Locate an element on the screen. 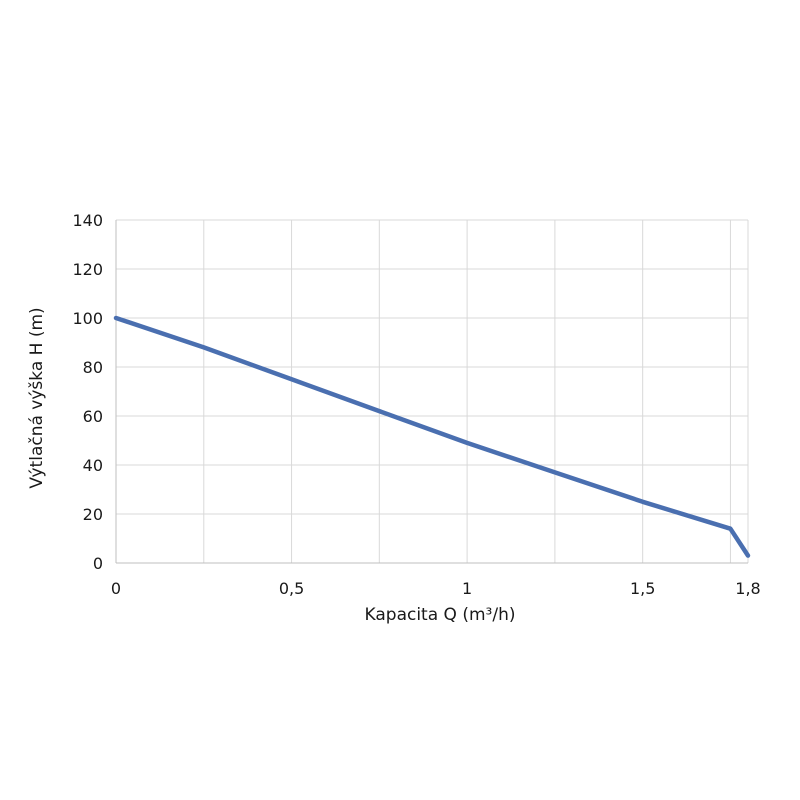 The width and height of the screenshot is (800, 800). y-tick-label: 80 is located at coordinates (93, 367).